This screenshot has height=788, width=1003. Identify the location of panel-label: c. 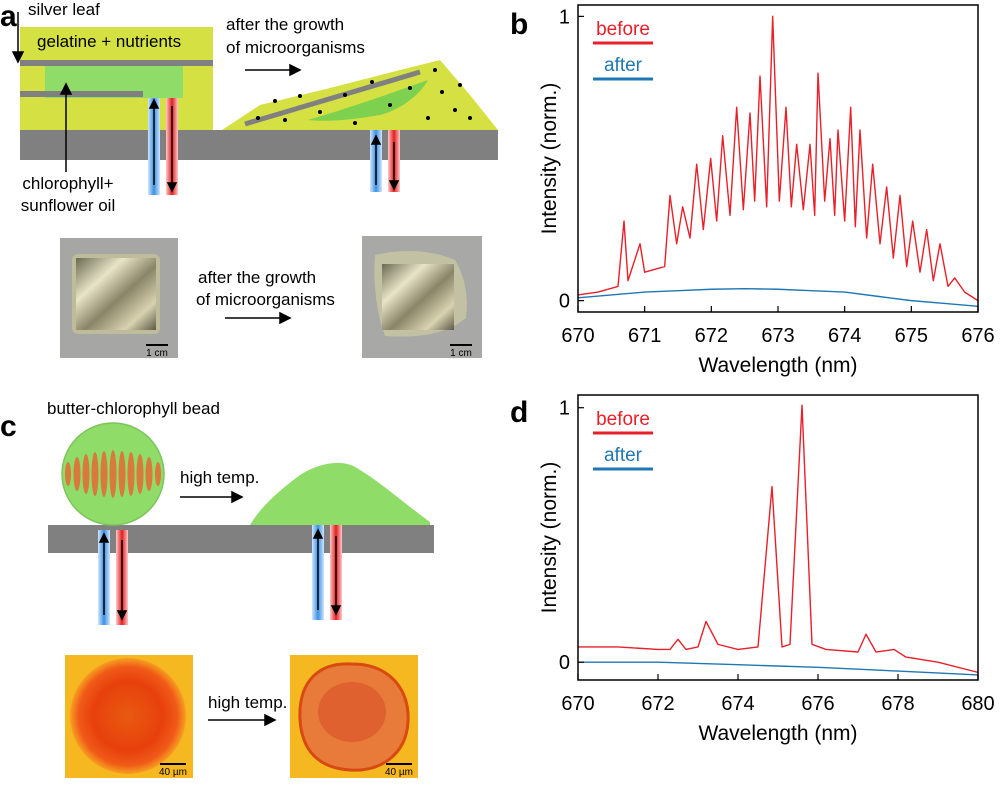
(8, 426).